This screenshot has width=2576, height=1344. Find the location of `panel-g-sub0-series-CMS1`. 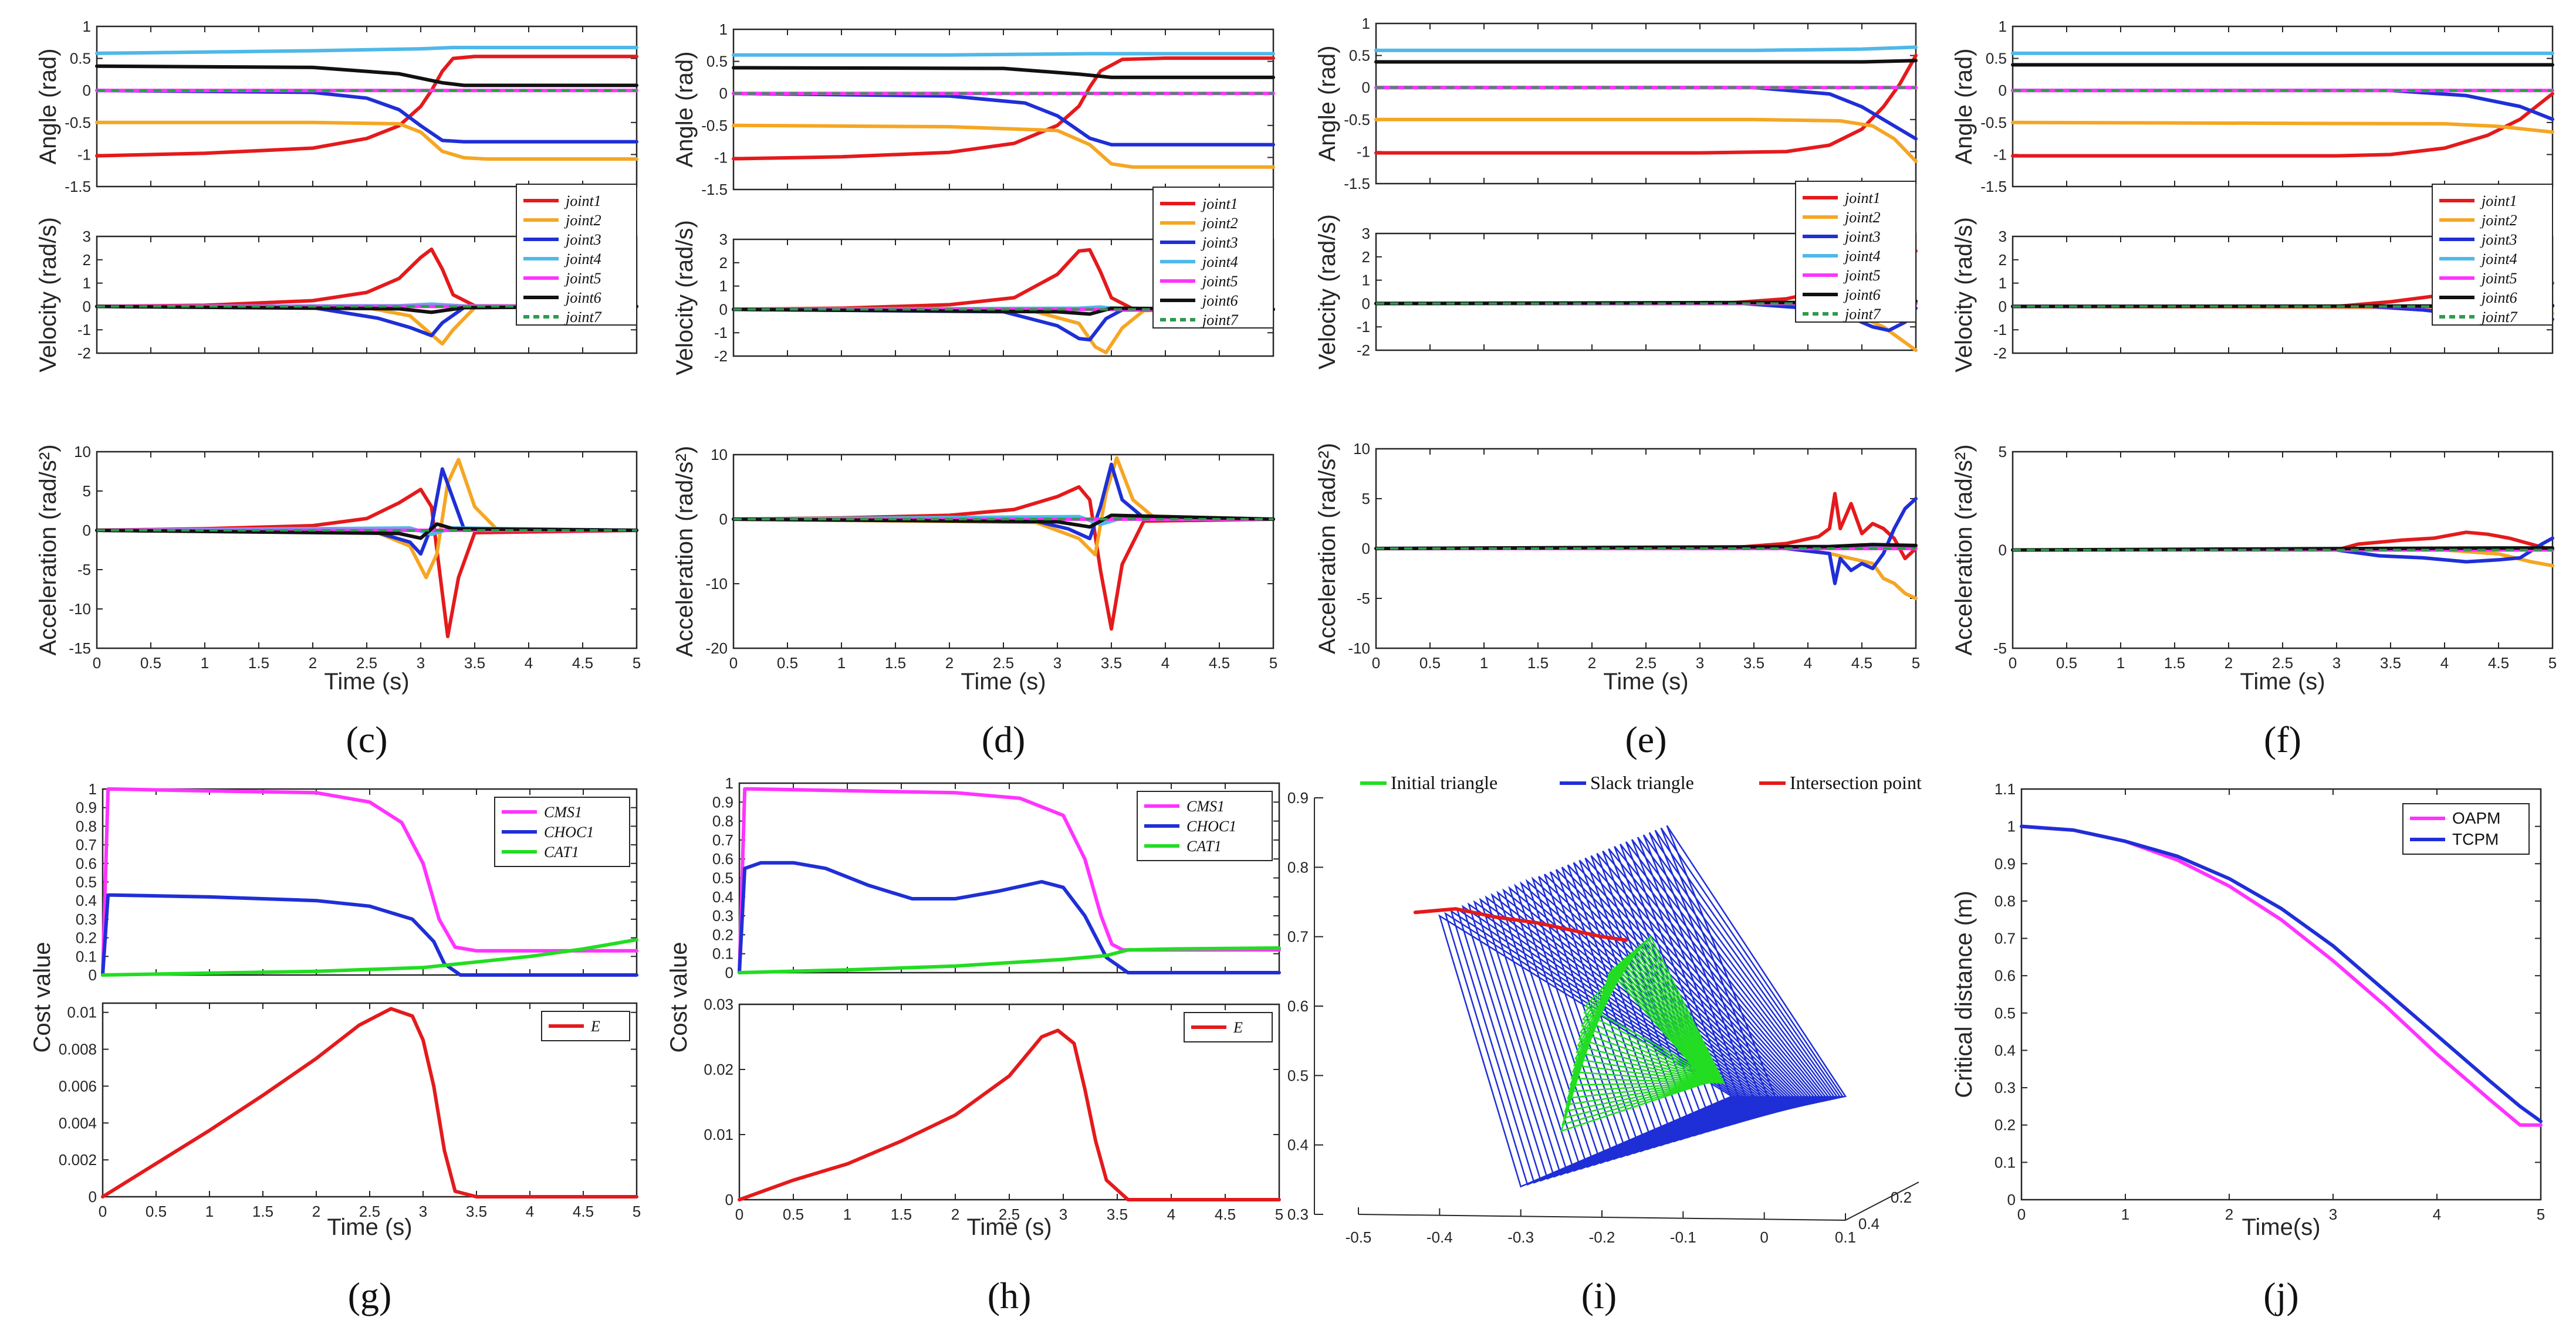

panel-g-sub0-series-CMS1 is located at coordinates (369, 882).